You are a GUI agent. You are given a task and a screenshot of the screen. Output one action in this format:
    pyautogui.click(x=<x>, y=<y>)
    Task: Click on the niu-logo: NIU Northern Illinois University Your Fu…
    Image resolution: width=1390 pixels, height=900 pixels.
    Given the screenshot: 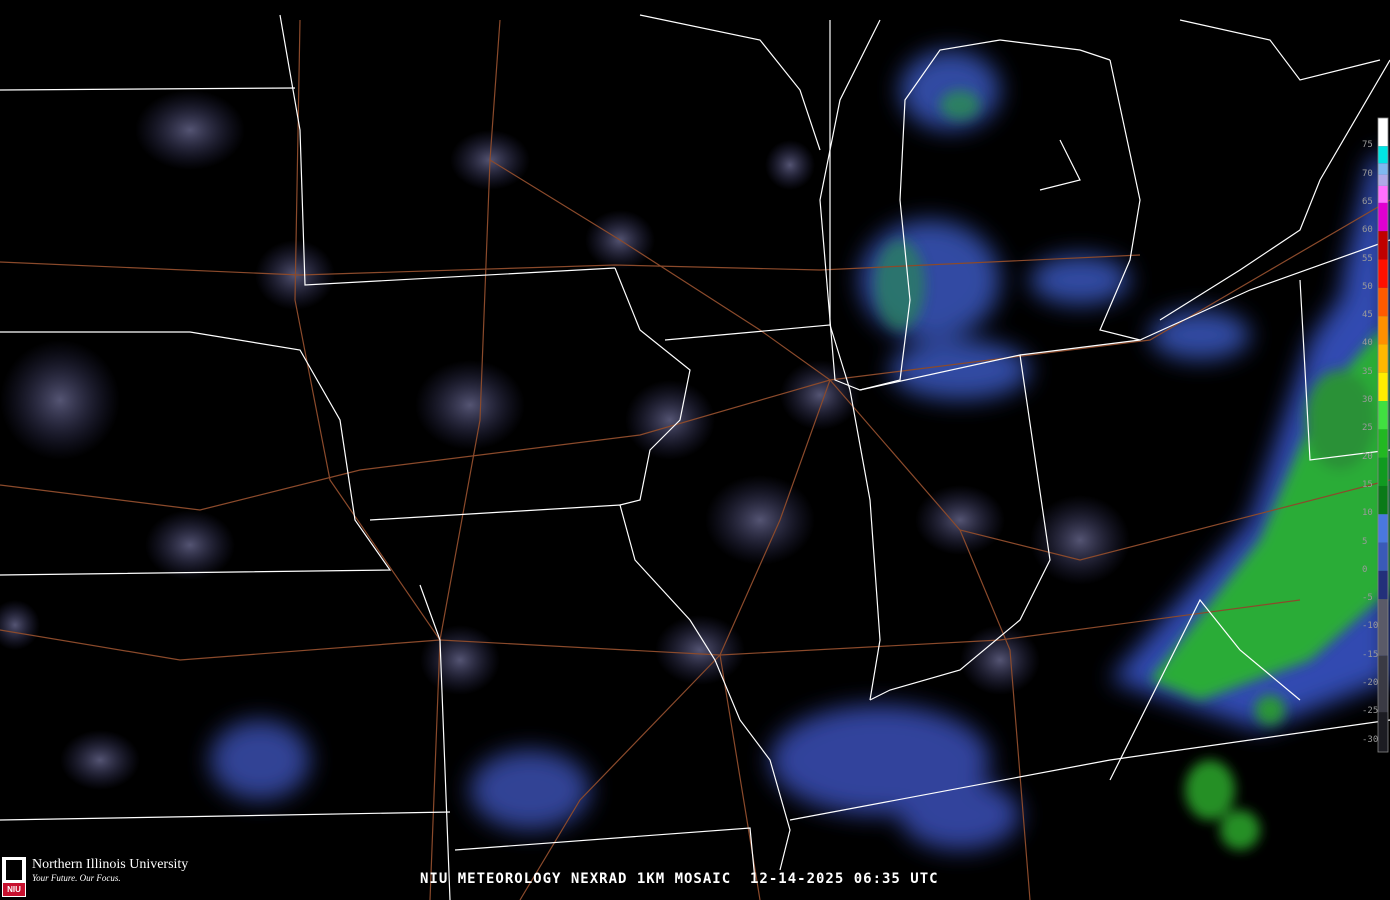 What is the action you would take?
    pyautogui.click(x=95, y=877)
    